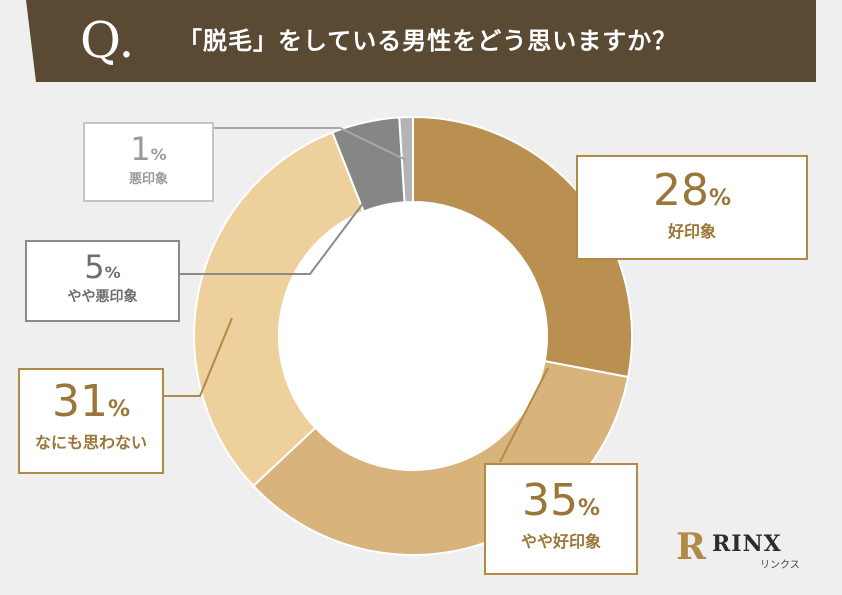  I want to click on title-banner, so click(421, 41).